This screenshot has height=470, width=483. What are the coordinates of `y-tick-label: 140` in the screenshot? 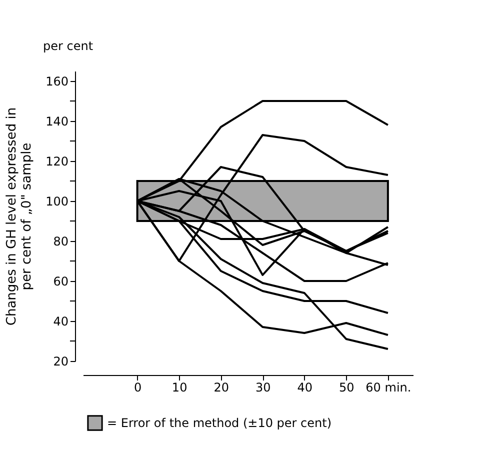 It's located at (57, 121).